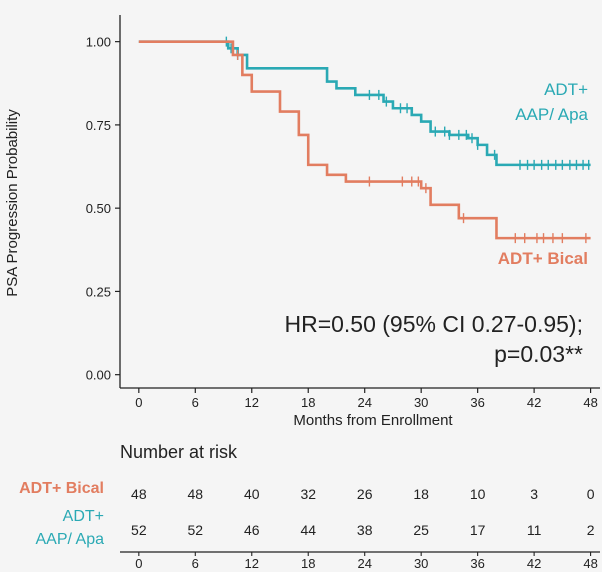 The image size is (602, 572). What do you see at coordinates (138, 402) in the screenshot?
I see `x-tick-label: 0` at bounding box center [138, 402].